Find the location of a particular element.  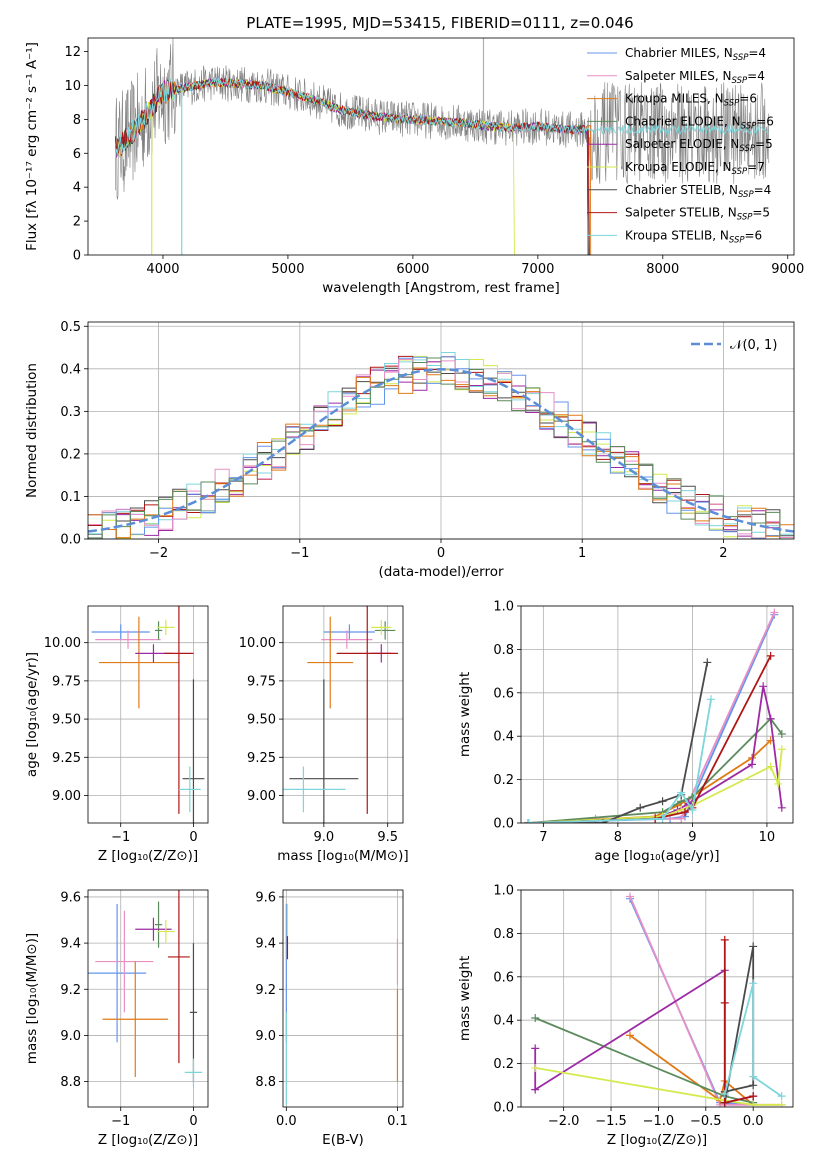

y-axis-label: Flux [fλ 10⁻¹⁷ erg cm⁻² s⁻¹ A⁻¹] is located at coordinates (32, 146).